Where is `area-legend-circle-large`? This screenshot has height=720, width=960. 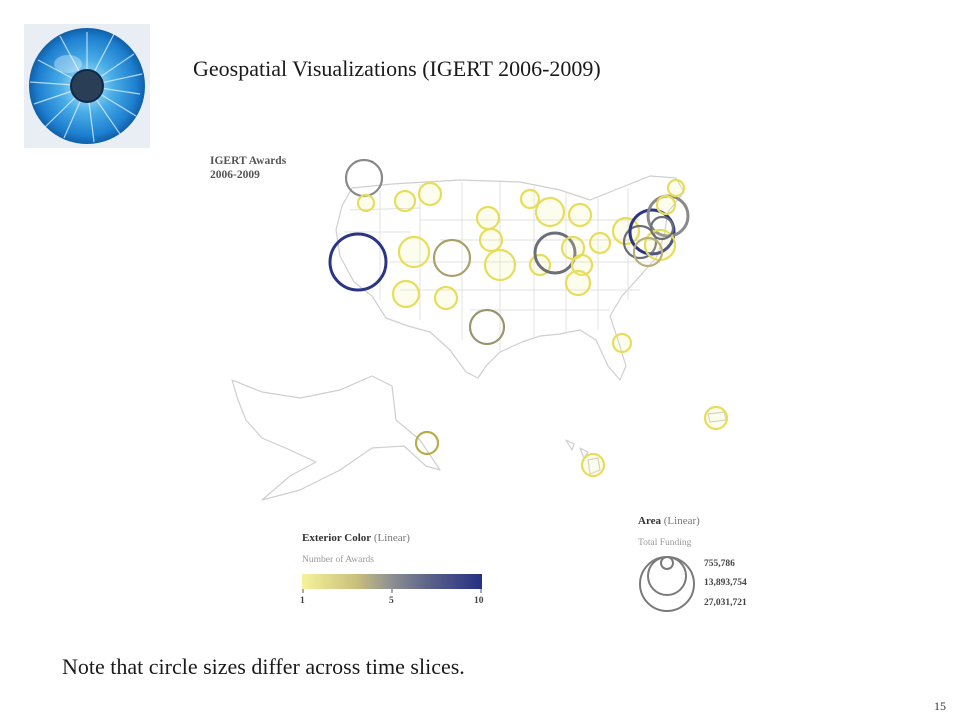
area-legend-circle-large is located at coordinates (667, 584).